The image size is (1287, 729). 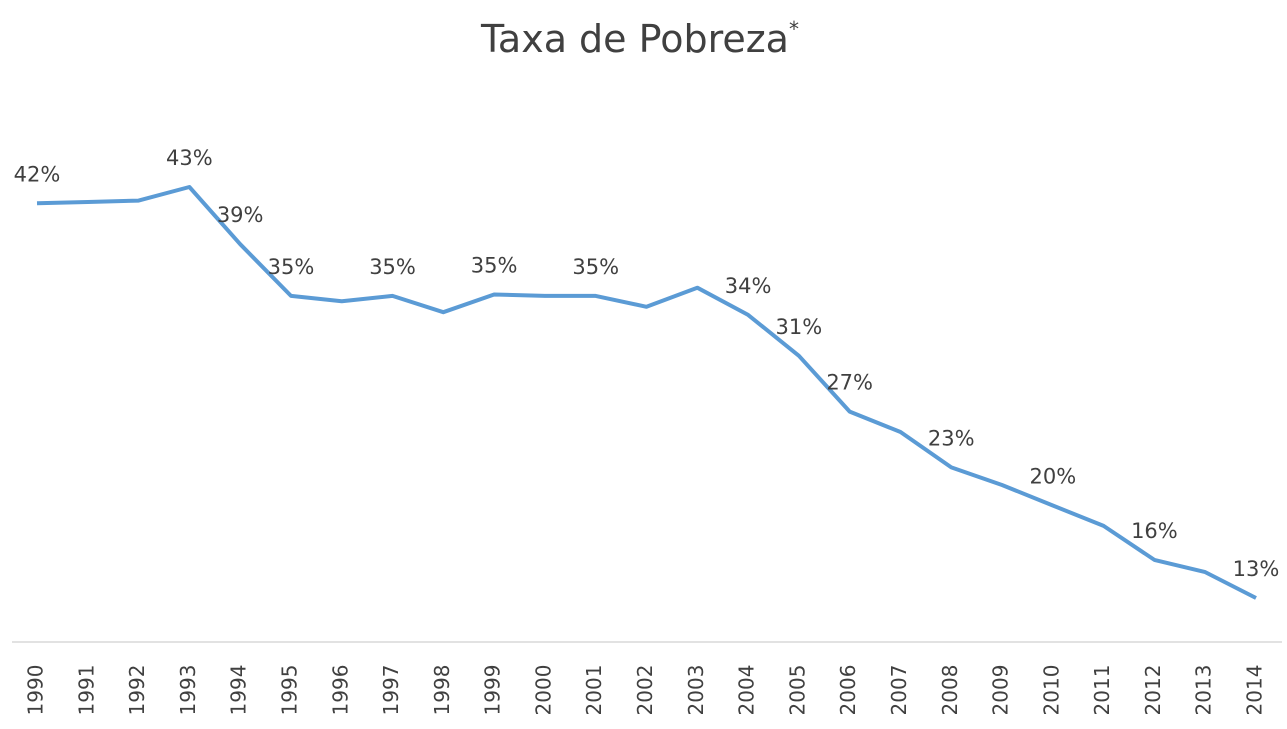 I want to click on x-tick-label: 1994, so click(x=239, y=690).